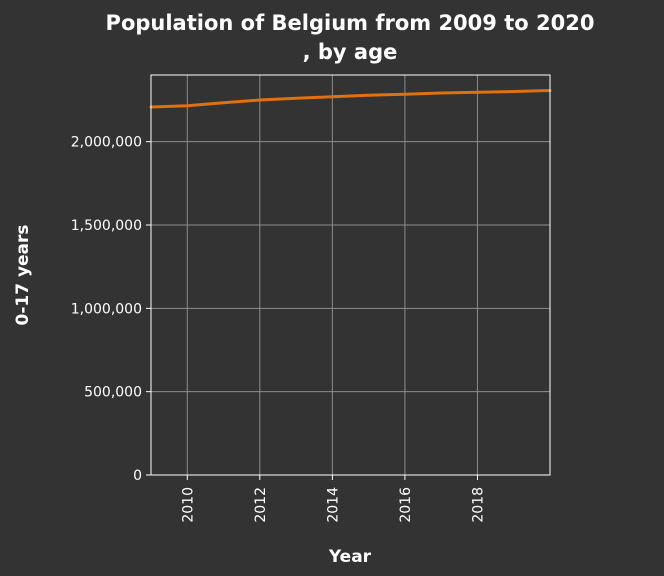 The image size is (664, 576). Describe the element at coordinates (261, 505) in the screenshot. I see `x-tick-label: 2012` at that location.